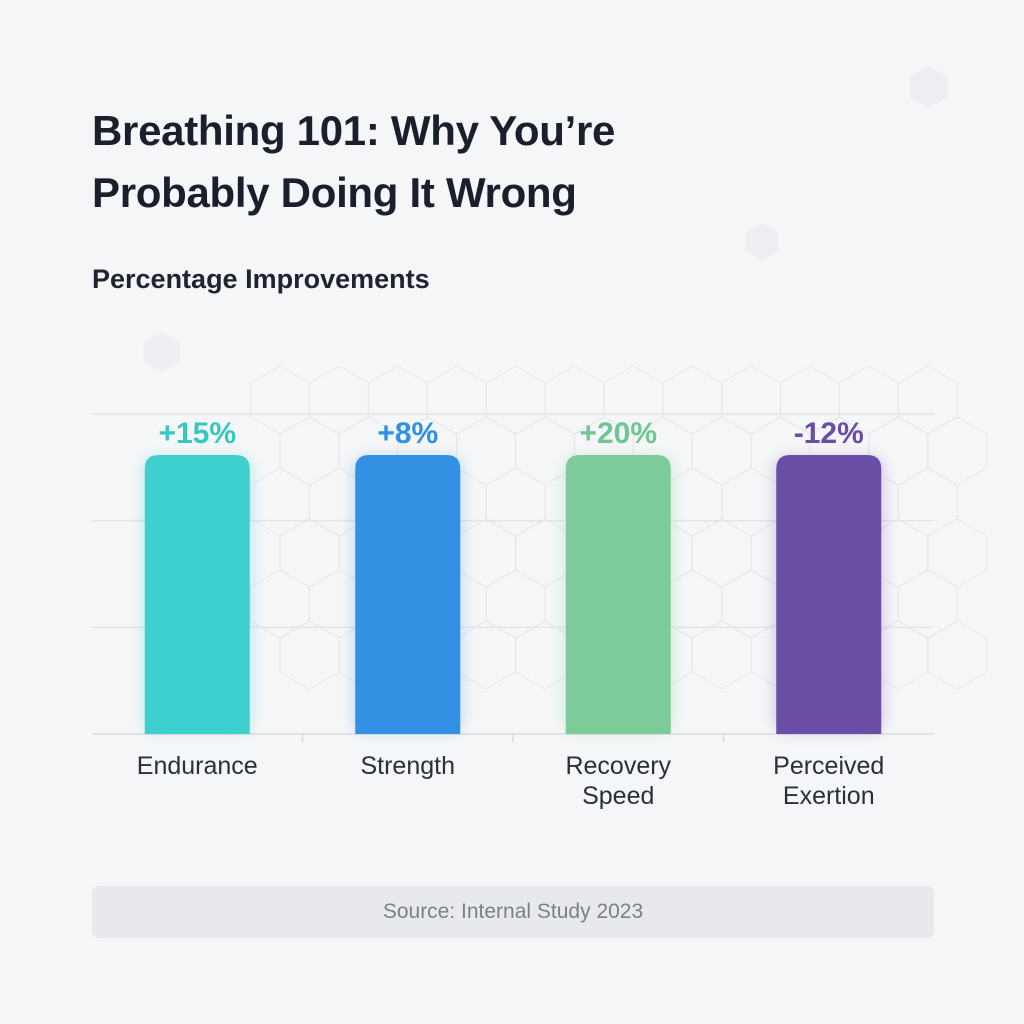 The height and width of the screenshot is (1024, 1024). Describe the element at coordinates (407, 766) in the screenshot. I see `x-tick-label: Strength` at that location.